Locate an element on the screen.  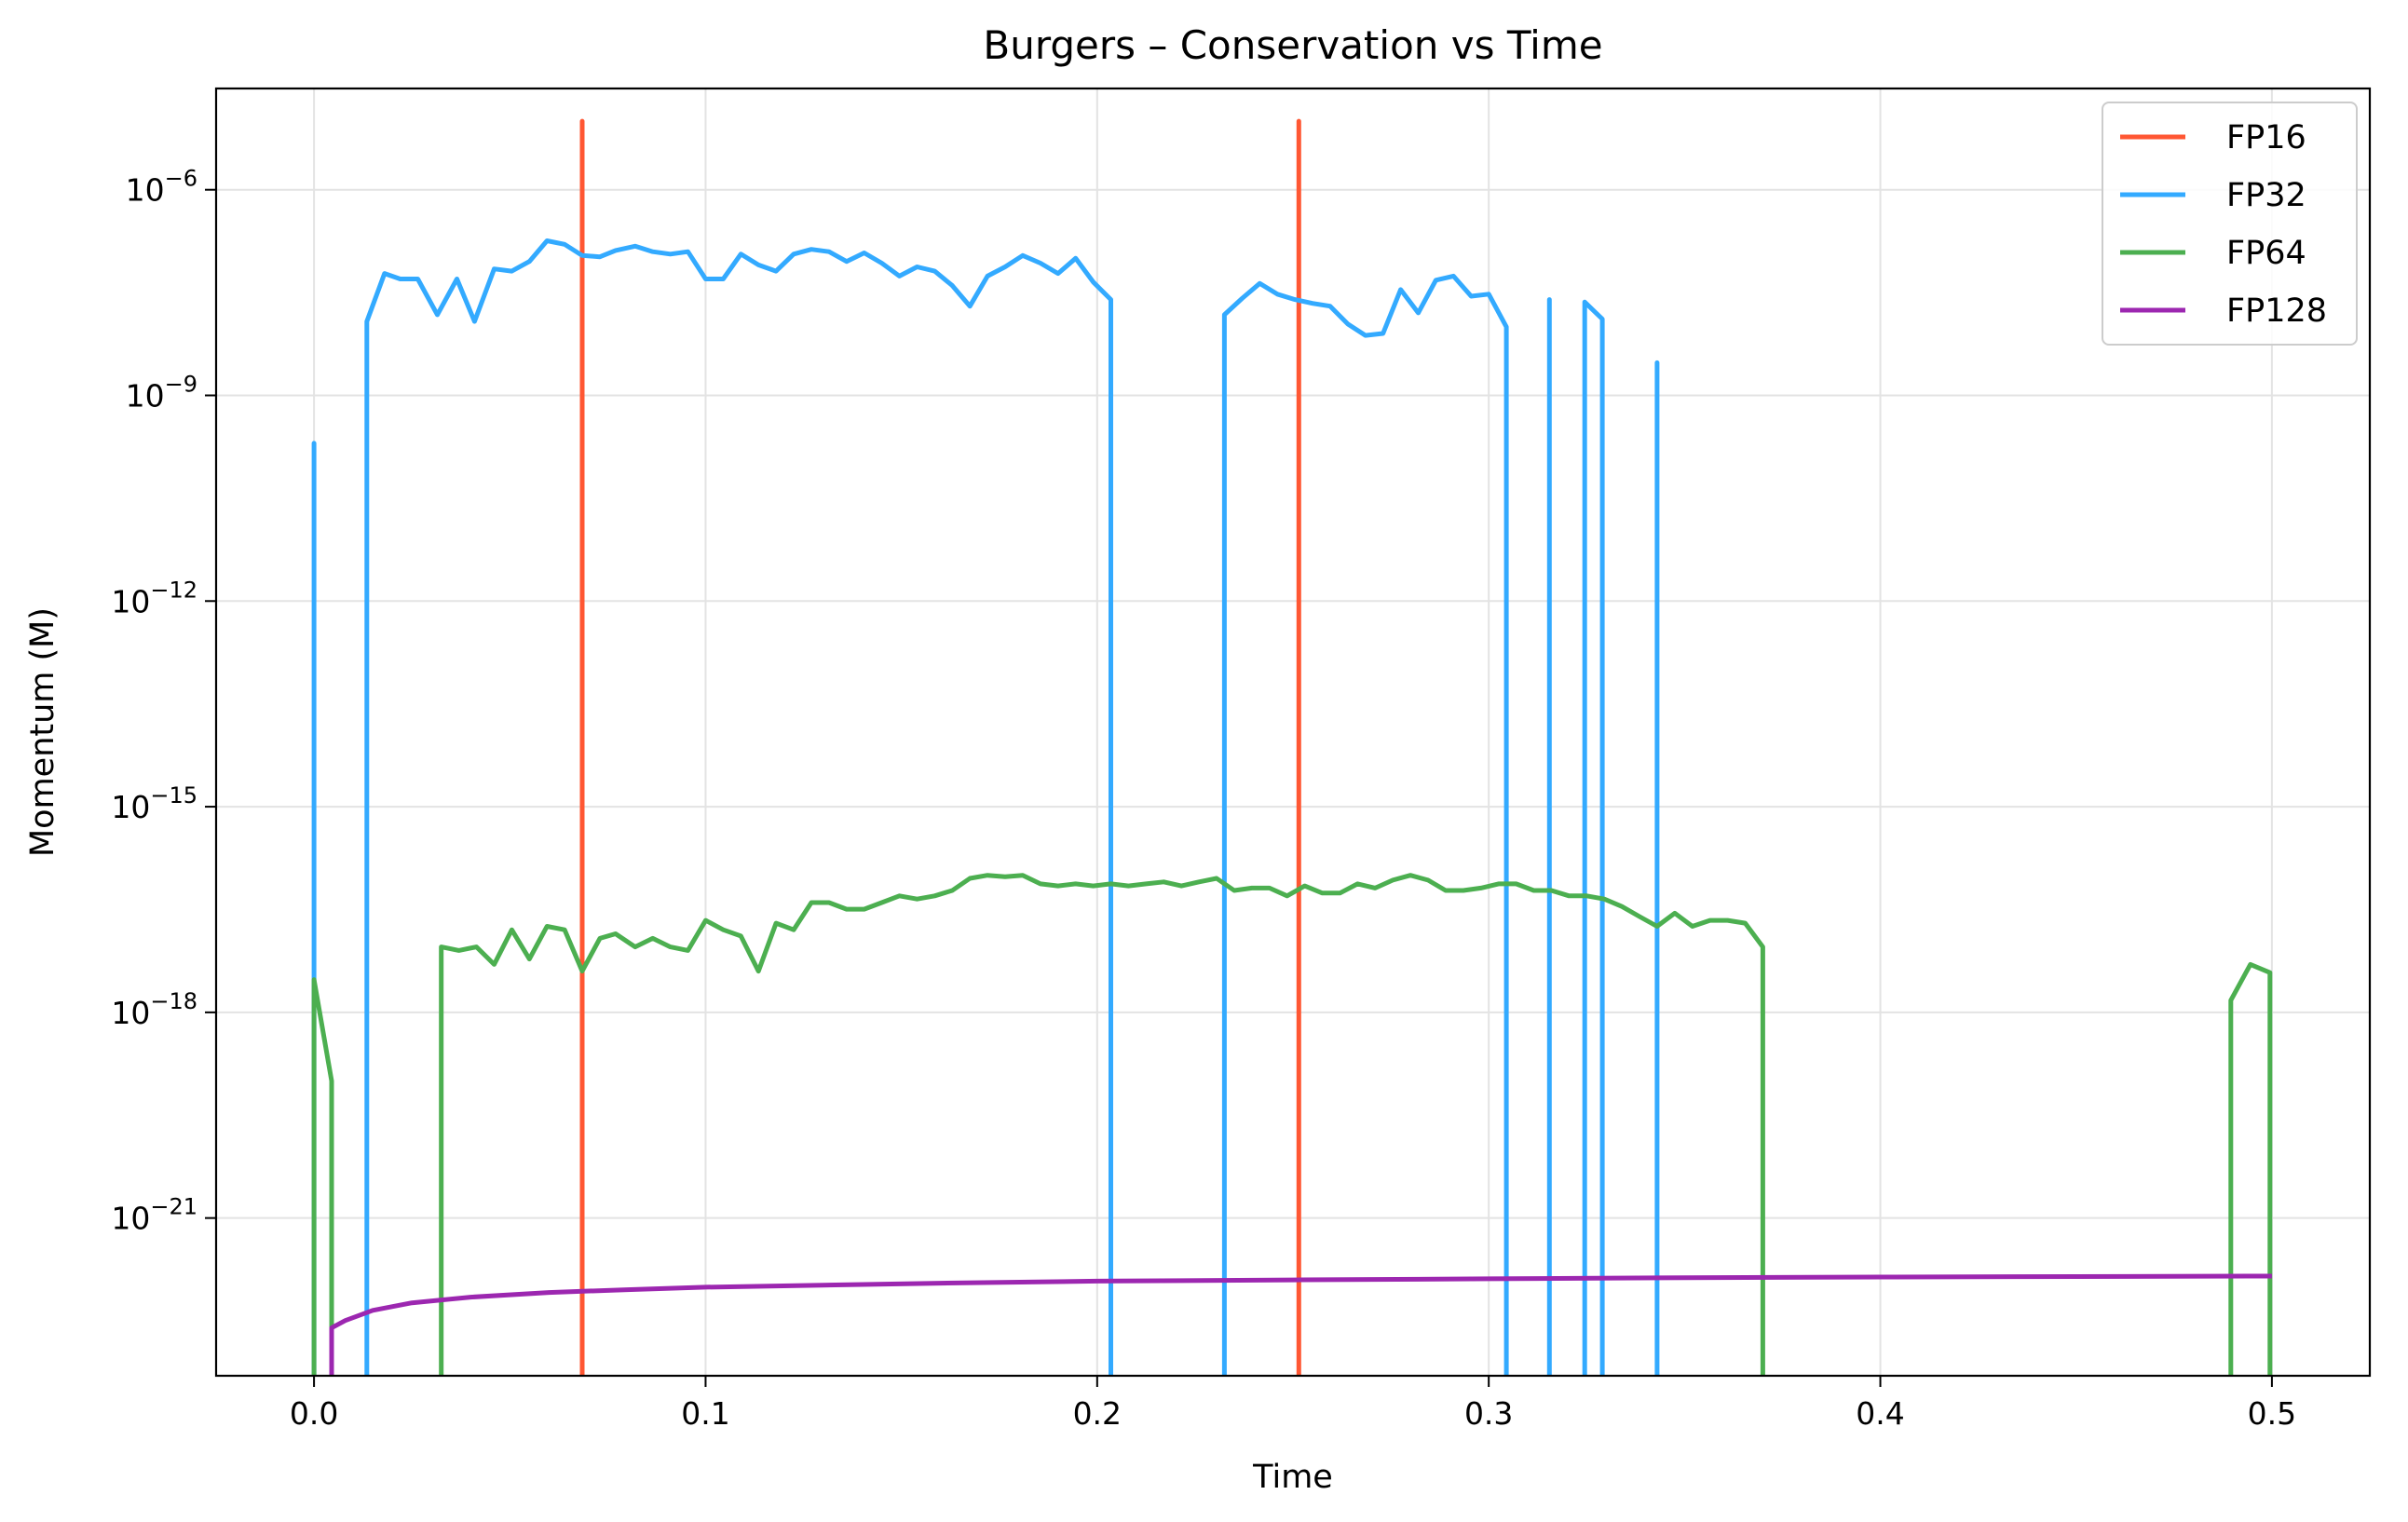
series-fp128 is located at coordinates (1300, 1324).